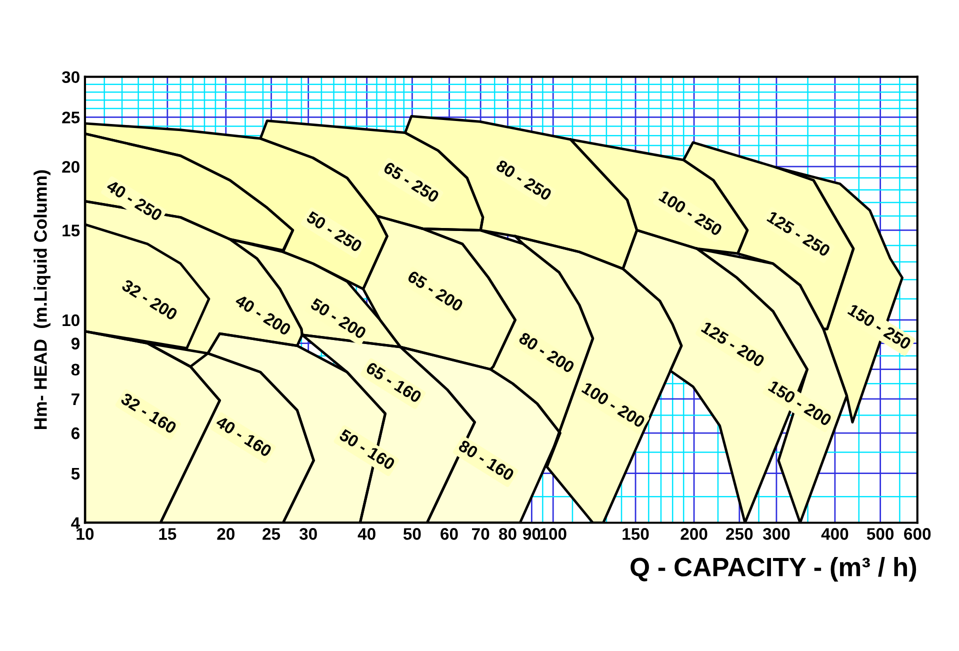  What do you see at coordinates (481, 534) in the screenshot?
I see `x-tick-label: 70` at bounding box center [481, 534].